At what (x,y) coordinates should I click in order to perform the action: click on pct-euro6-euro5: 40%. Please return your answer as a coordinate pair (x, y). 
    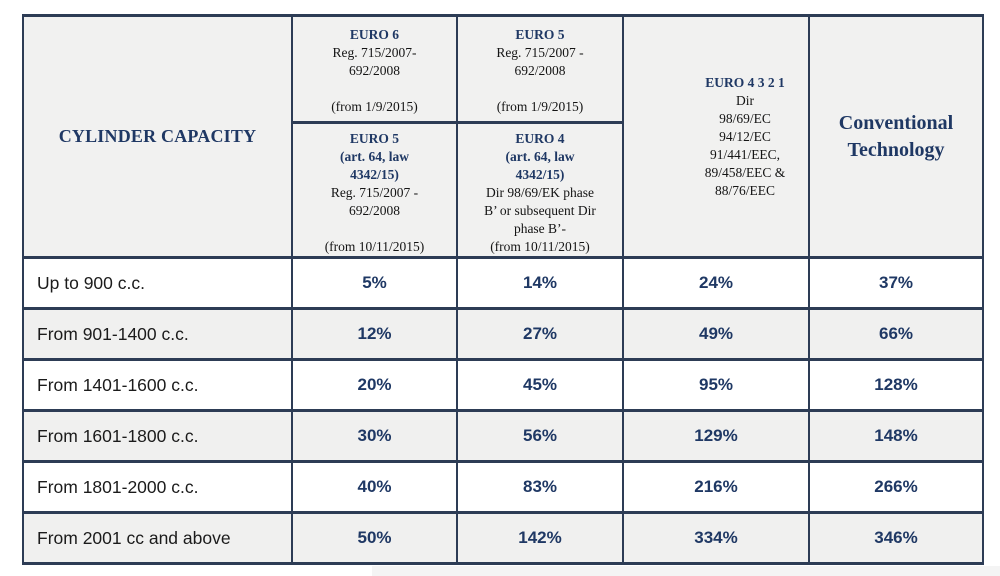
    Looking at the image, I should click on (374, 487).